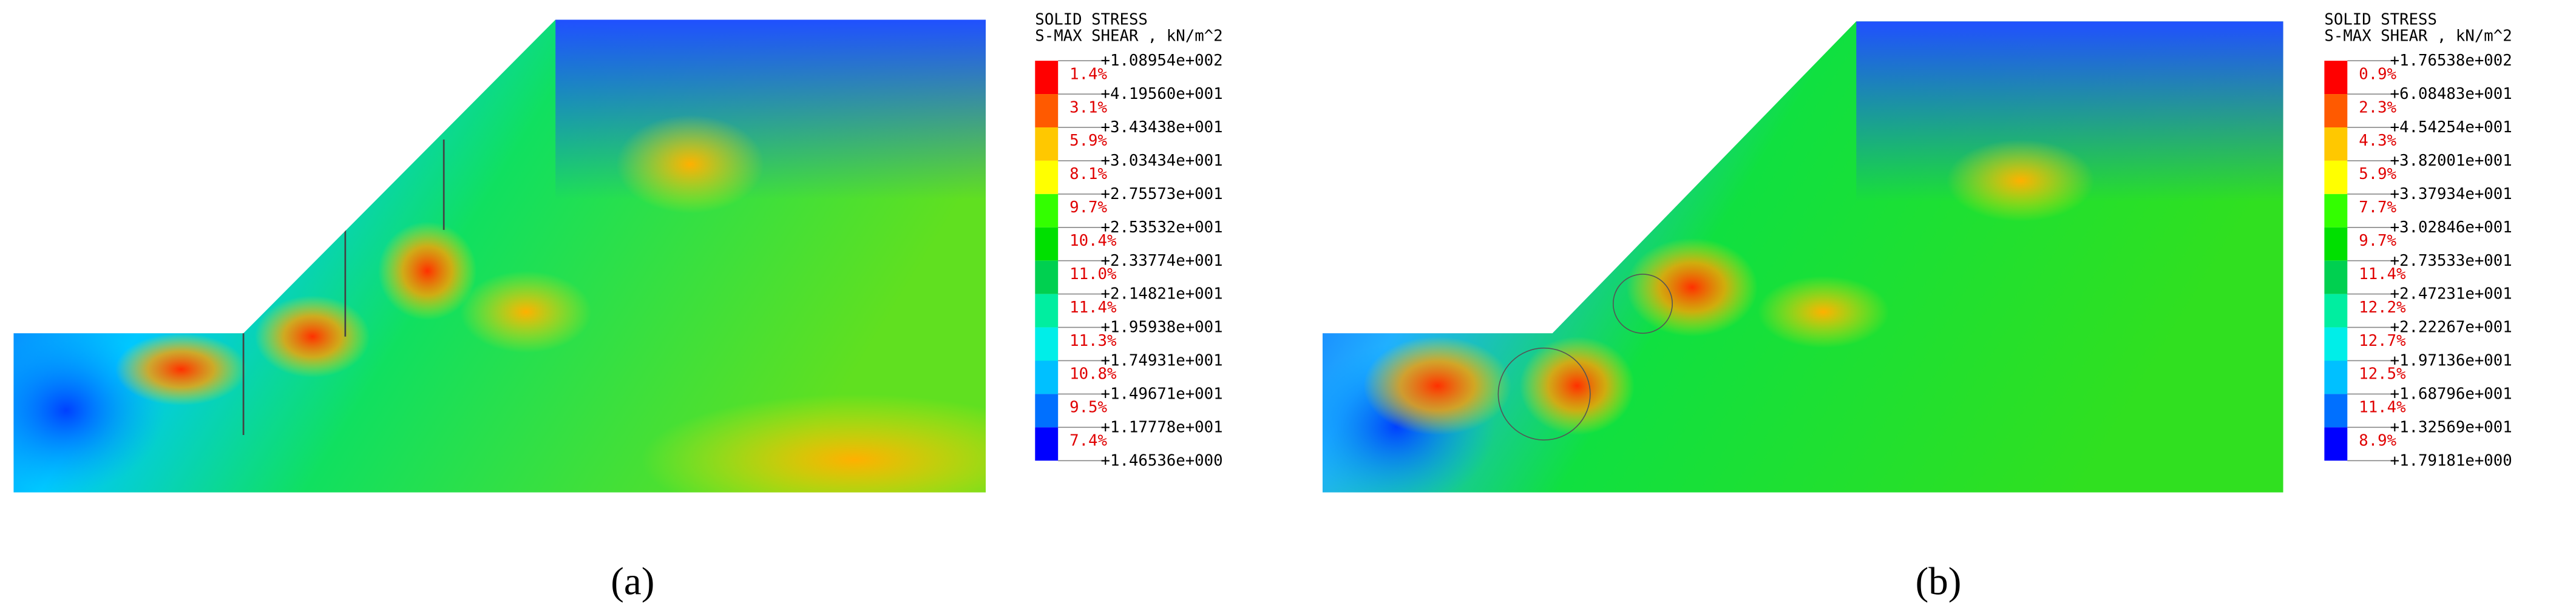 Image resolution: width=2576 pixels, height=614 pixels. Describe the element at coordinates (2382, 308) in the screenshot. I see `band-percent: 12.2%` at that location.